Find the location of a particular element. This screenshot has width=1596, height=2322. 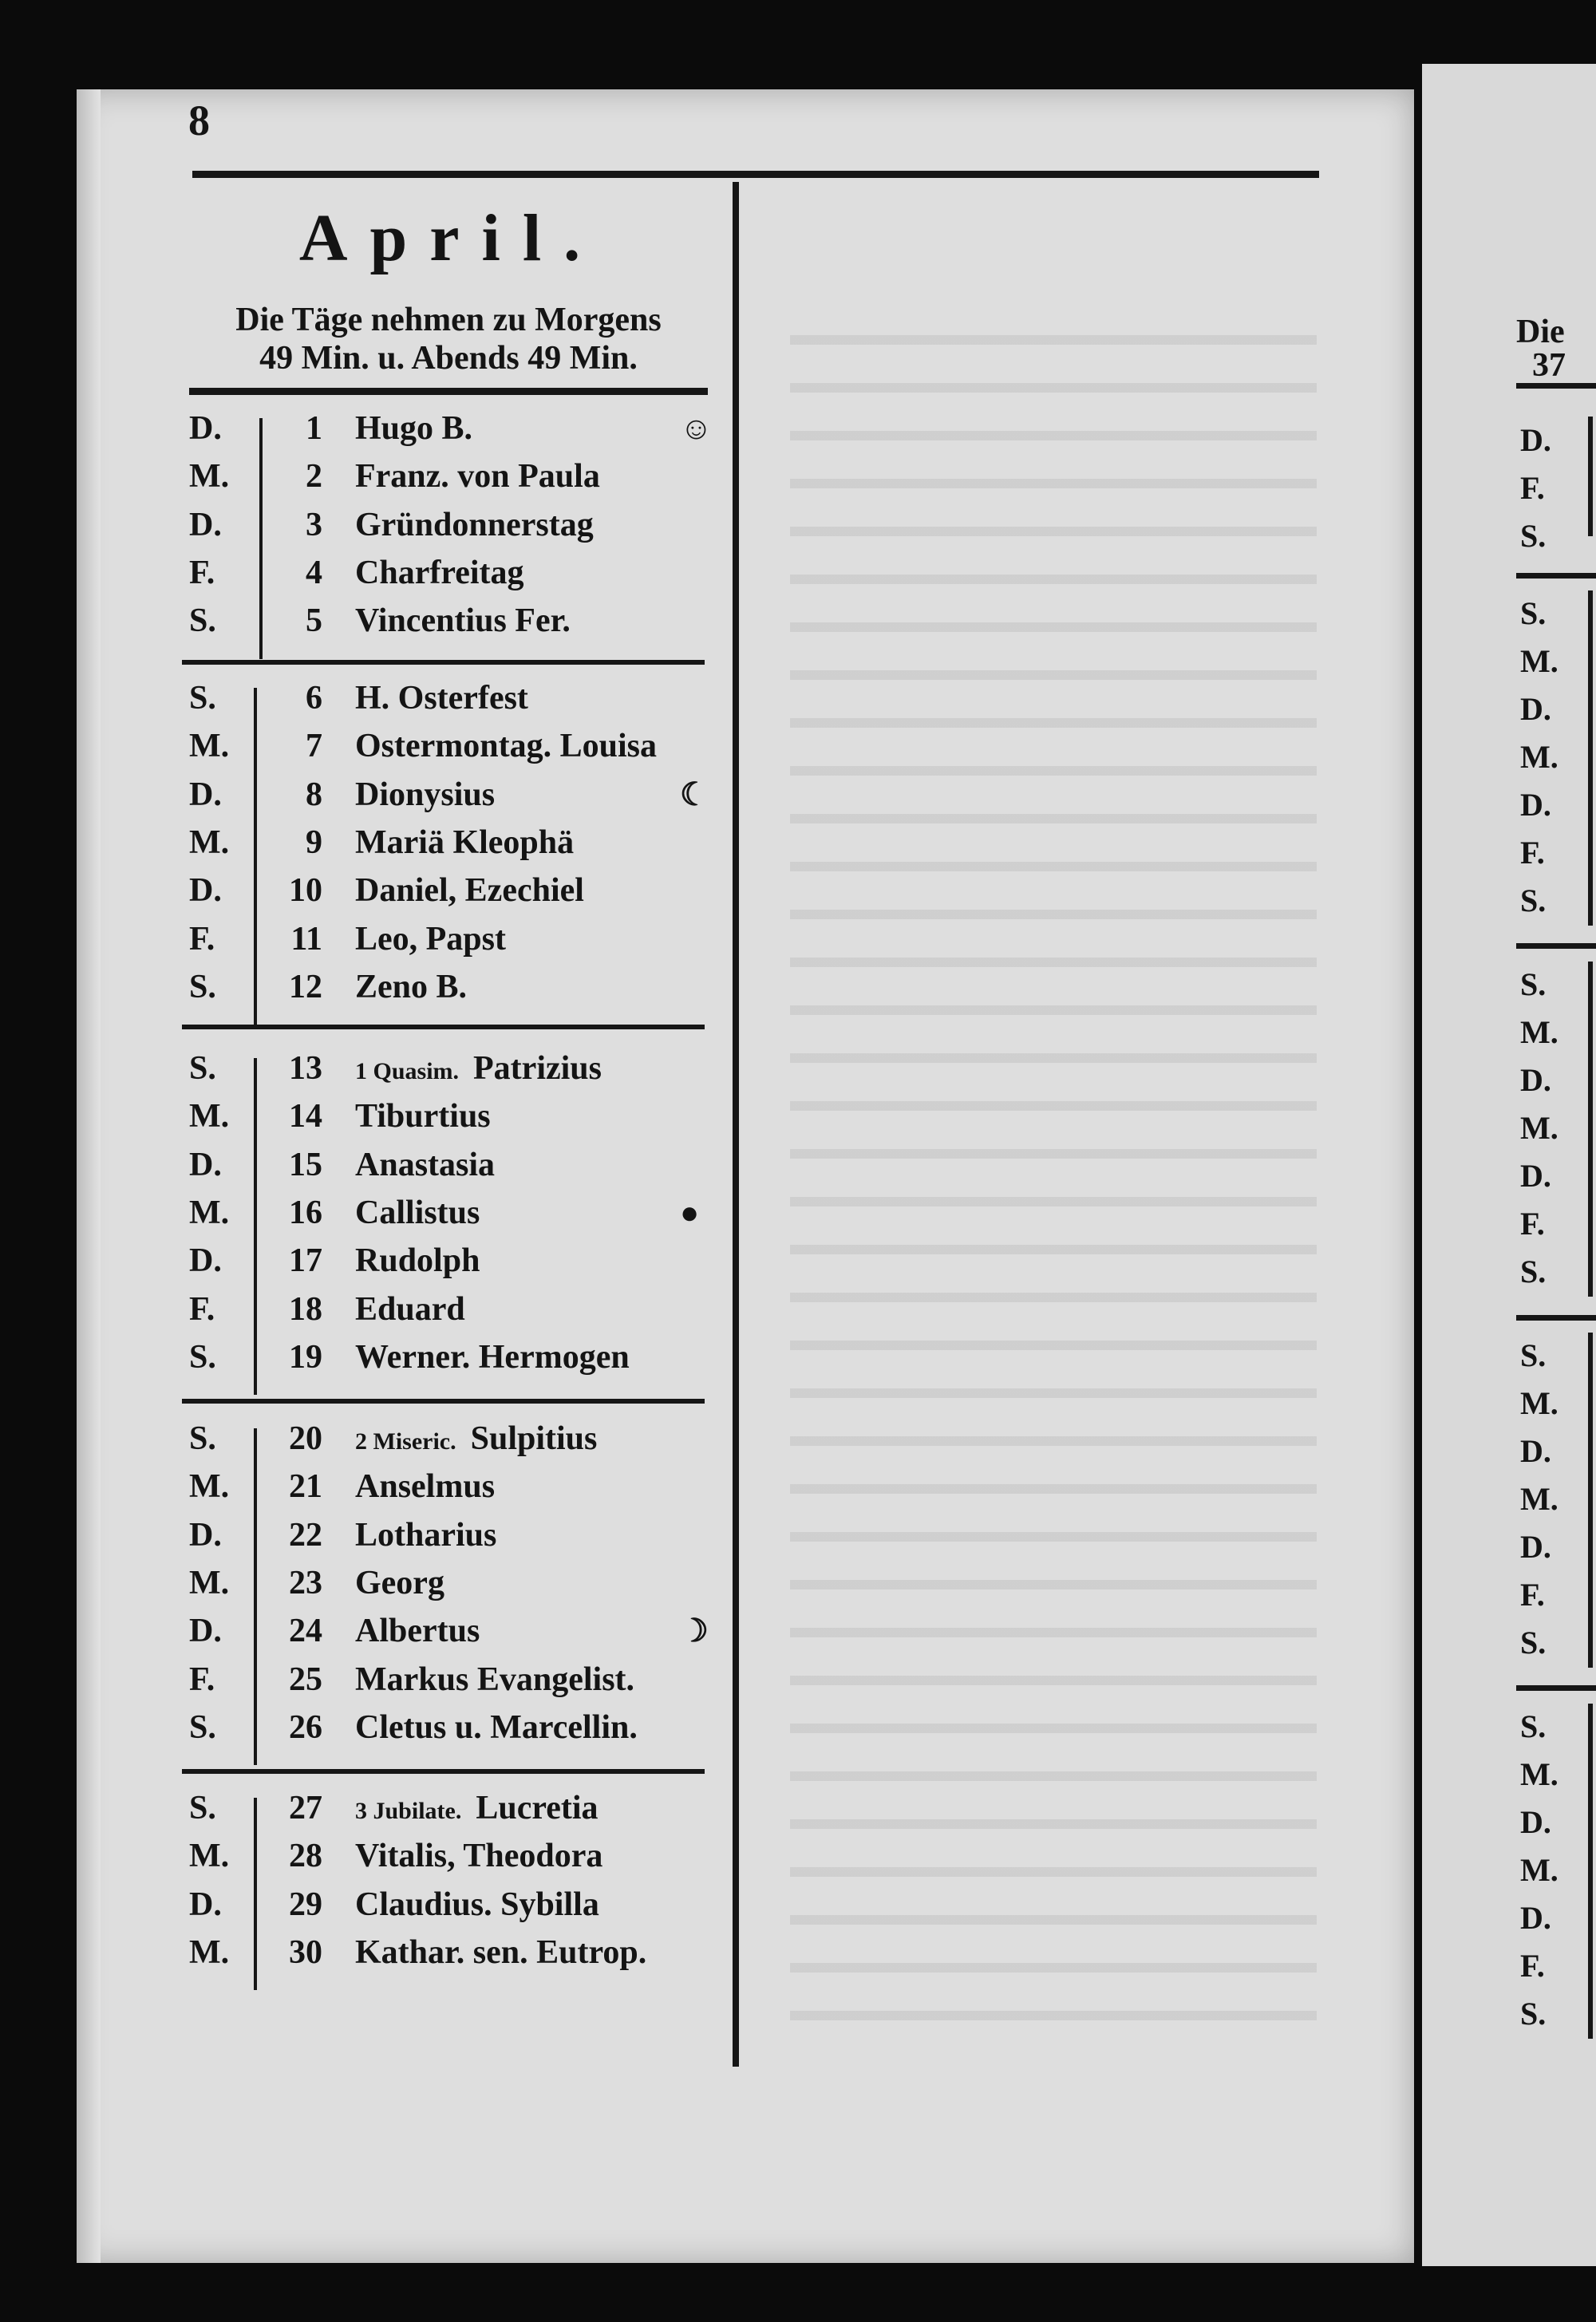

day-row: S. 6 H. Osterfest is located at coordinates (449, 702).